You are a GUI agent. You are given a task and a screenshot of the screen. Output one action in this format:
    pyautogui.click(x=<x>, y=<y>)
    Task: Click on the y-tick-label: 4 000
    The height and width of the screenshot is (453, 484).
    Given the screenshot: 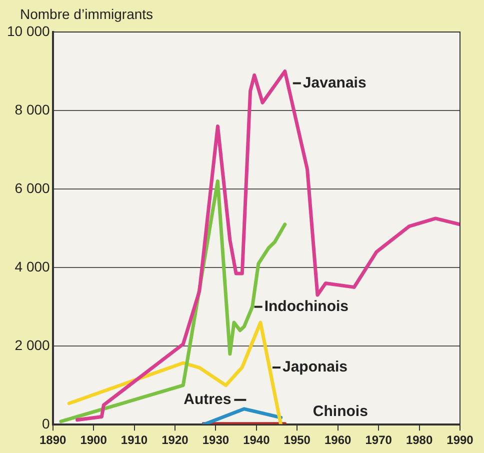 What is the action you would take?
    pyautogui.click(x=32, y=266)
    